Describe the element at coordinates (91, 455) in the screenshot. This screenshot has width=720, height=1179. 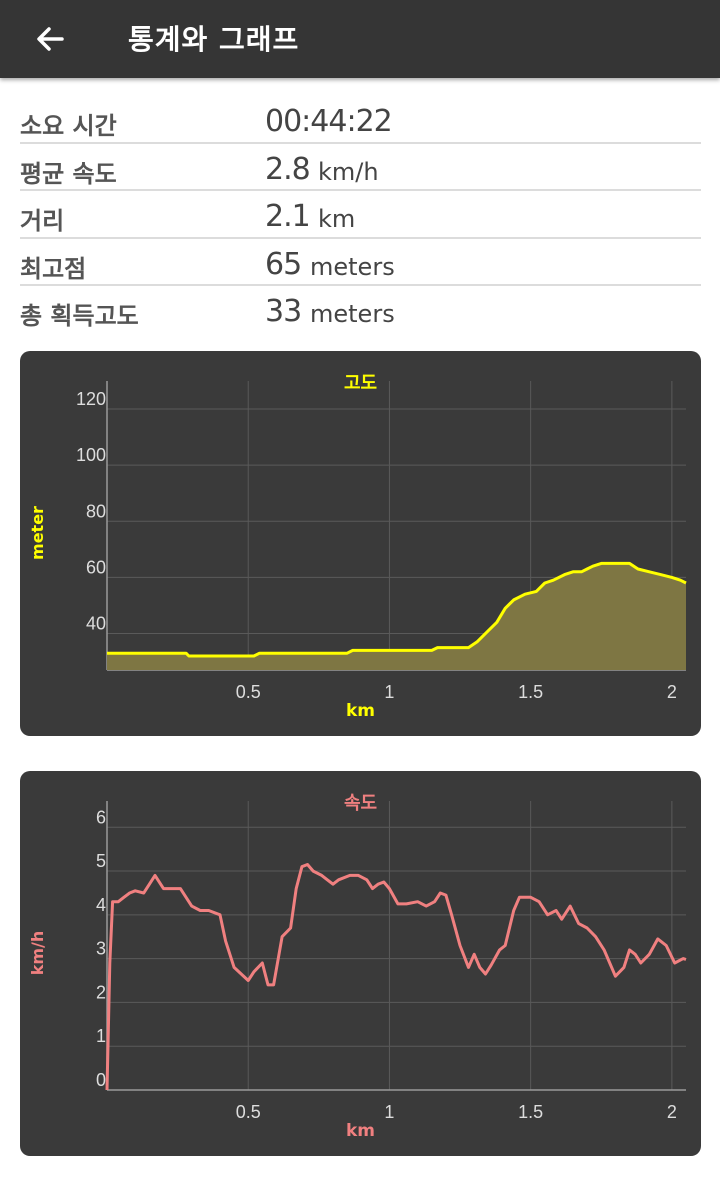
I see `y-tick-label: 100` at that location.